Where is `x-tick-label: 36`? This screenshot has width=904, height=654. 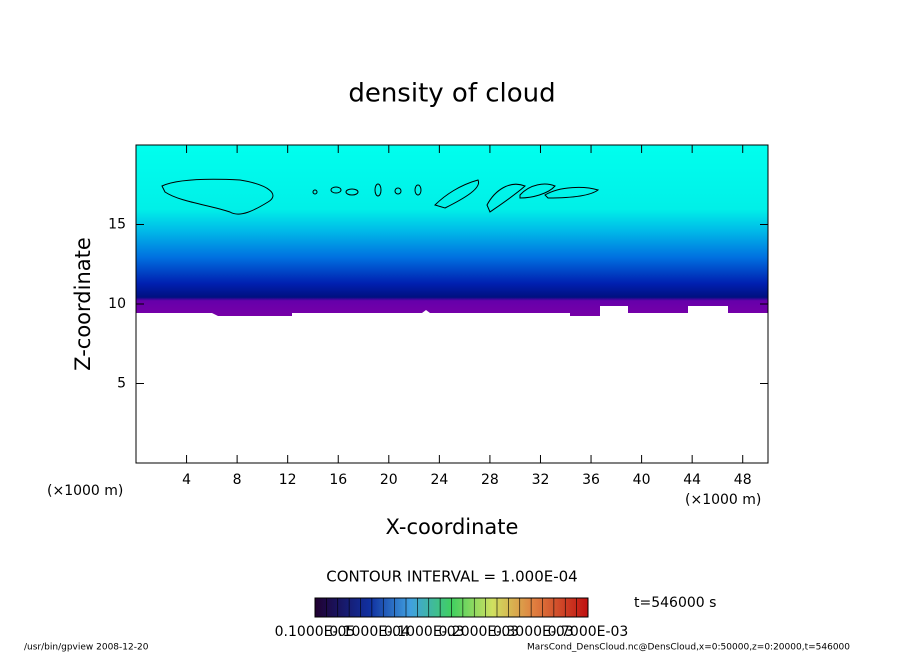 x-tick-label: 36 is located at coordinates (591, 480).